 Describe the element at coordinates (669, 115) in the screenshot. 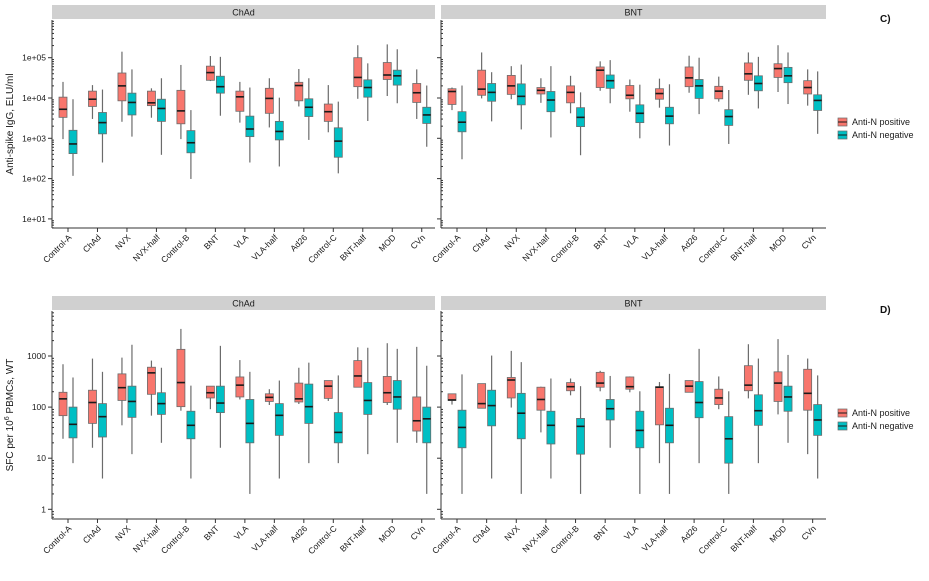

I see `box-negative-vla-half` at that location.